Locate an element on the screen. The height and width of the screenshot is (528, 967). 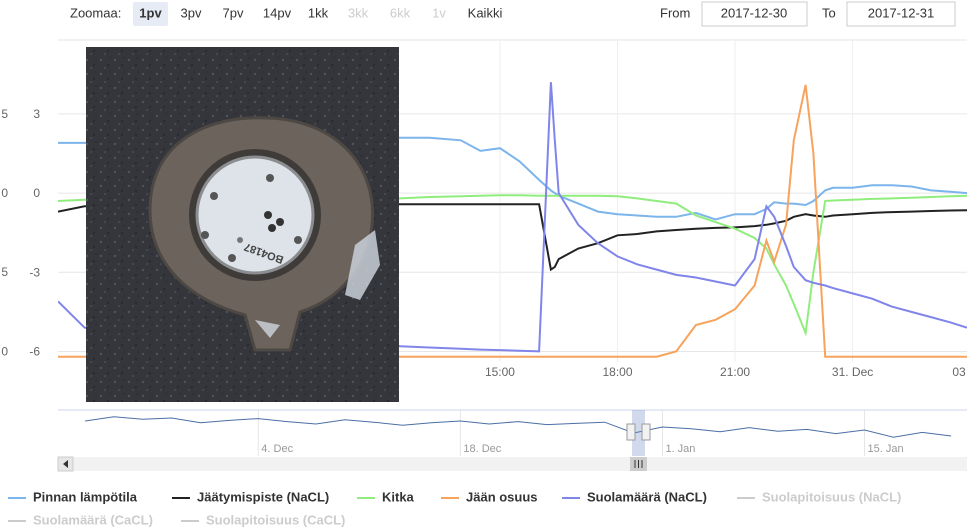
scrollbar-track is located at coordinates (512, 464).